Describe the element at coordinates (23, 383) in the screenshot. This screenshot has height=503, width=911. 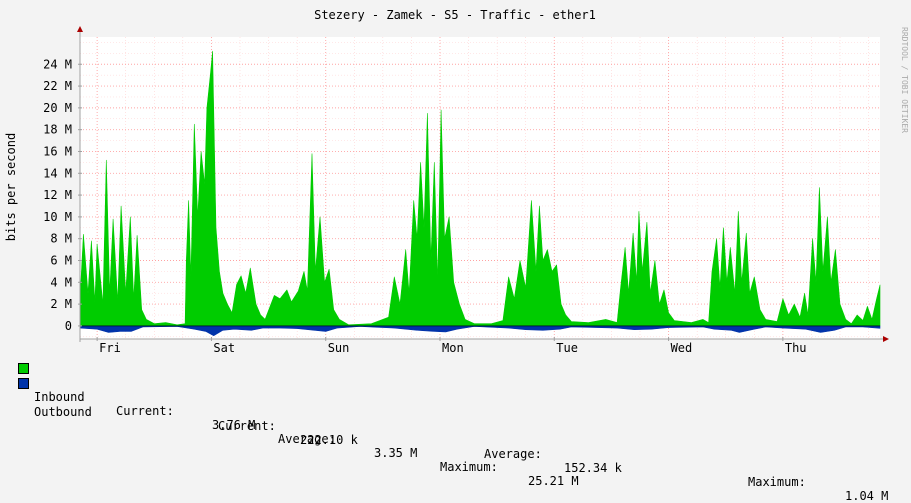
I see `outbound-swatch` at that location.